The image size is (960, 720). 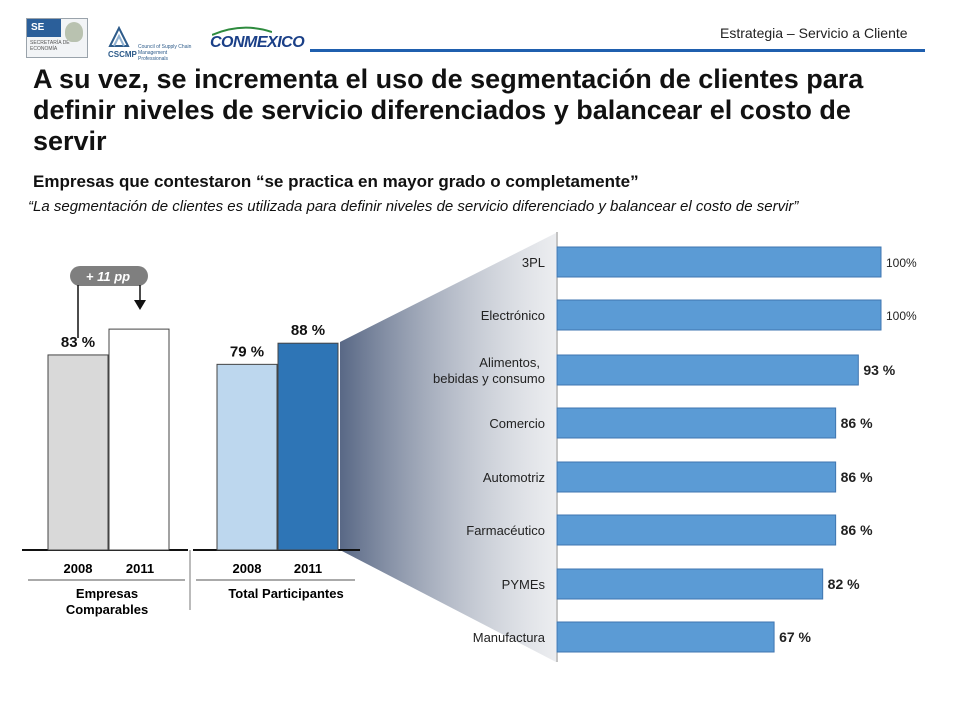 What do you see at coordinates (533, 262) in the screenshot?
I see `category-label-0: 3PL` at bounding box center [533, 262].